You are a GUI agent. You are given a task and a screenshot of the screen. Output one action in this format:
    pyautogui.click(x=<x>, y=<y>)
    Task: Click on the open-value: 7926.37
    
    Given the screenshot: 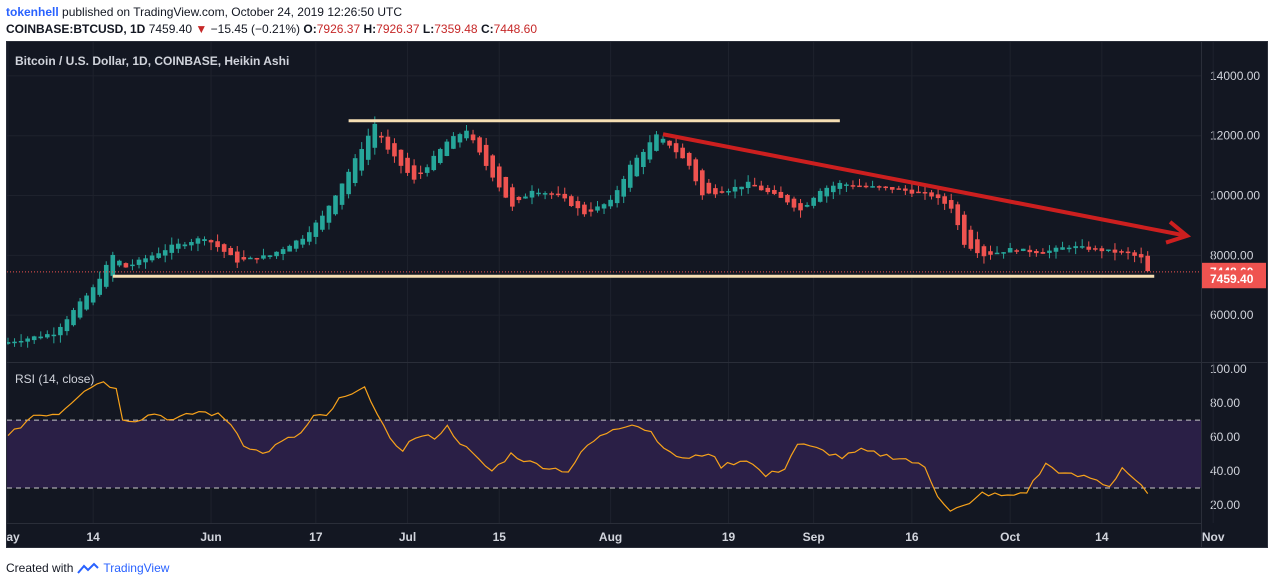 What is the action you would take?
    pyautogui.click(x=338, y=29)
    